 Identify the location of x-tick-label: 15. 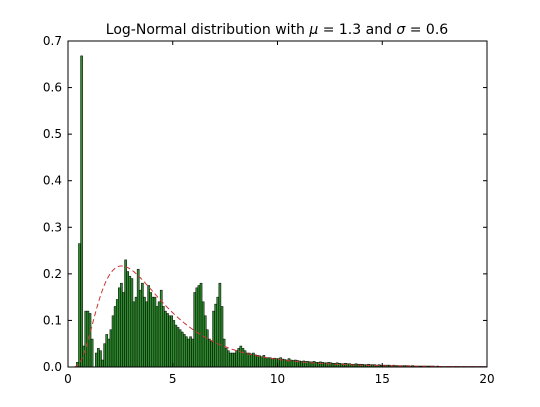
(382, 379).